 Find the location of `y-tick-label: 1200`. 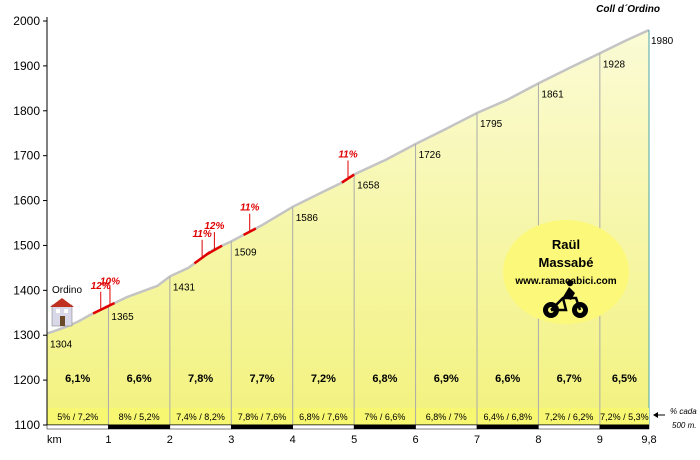

y-tick-label: 1200 is located at coordinates (26, 380).